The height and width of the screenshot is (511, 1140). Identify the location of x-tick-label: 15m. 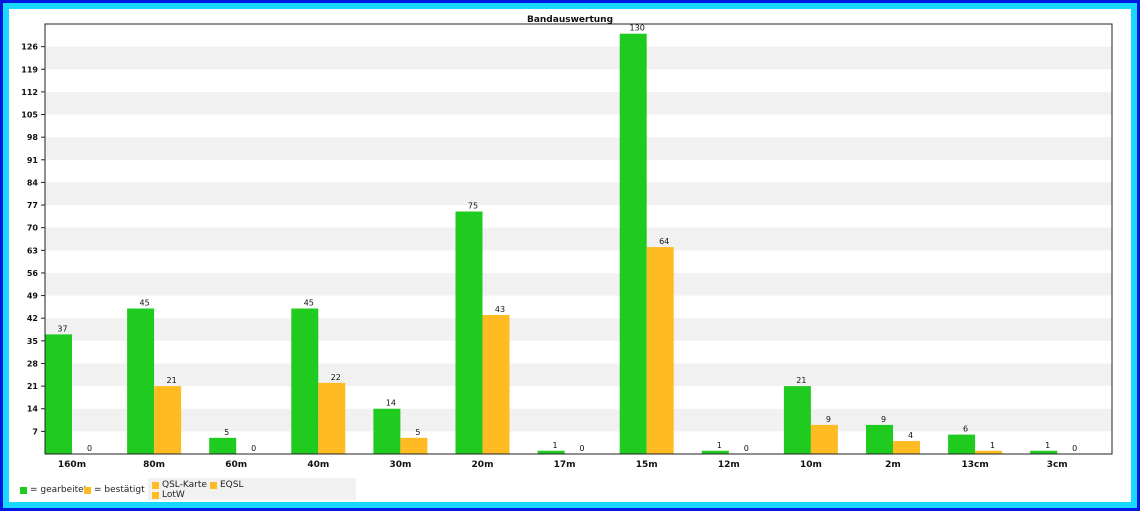
(647, 465).